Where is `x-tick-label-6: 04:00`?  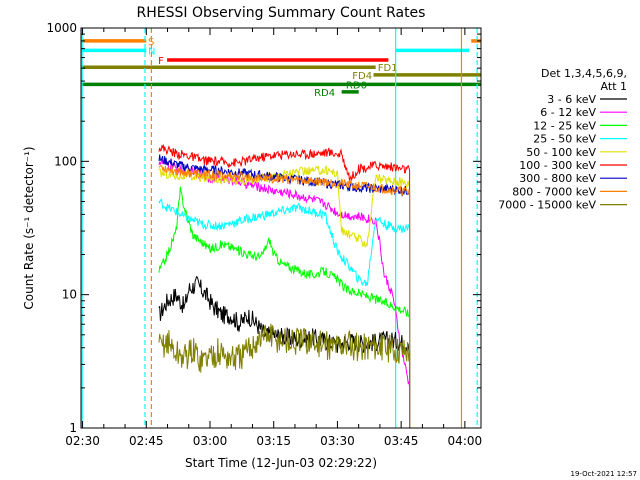
x-tick-label-6: 04:00 is located at coordinates (465, 441).